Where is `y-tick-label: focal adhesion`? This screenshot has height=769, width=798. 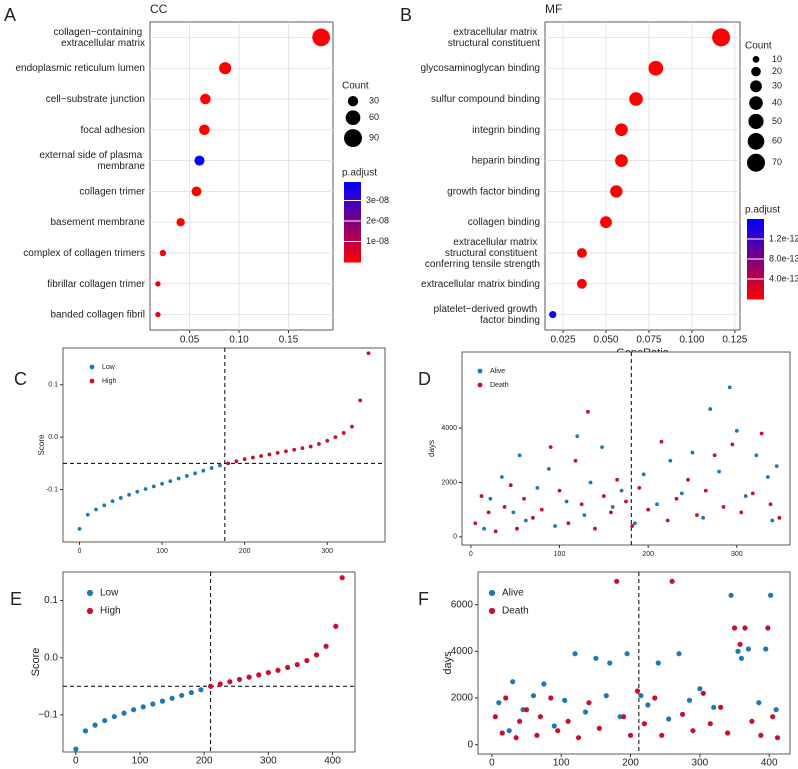 y-tick-label: focal adhesion is located at coordinates (113, 129).